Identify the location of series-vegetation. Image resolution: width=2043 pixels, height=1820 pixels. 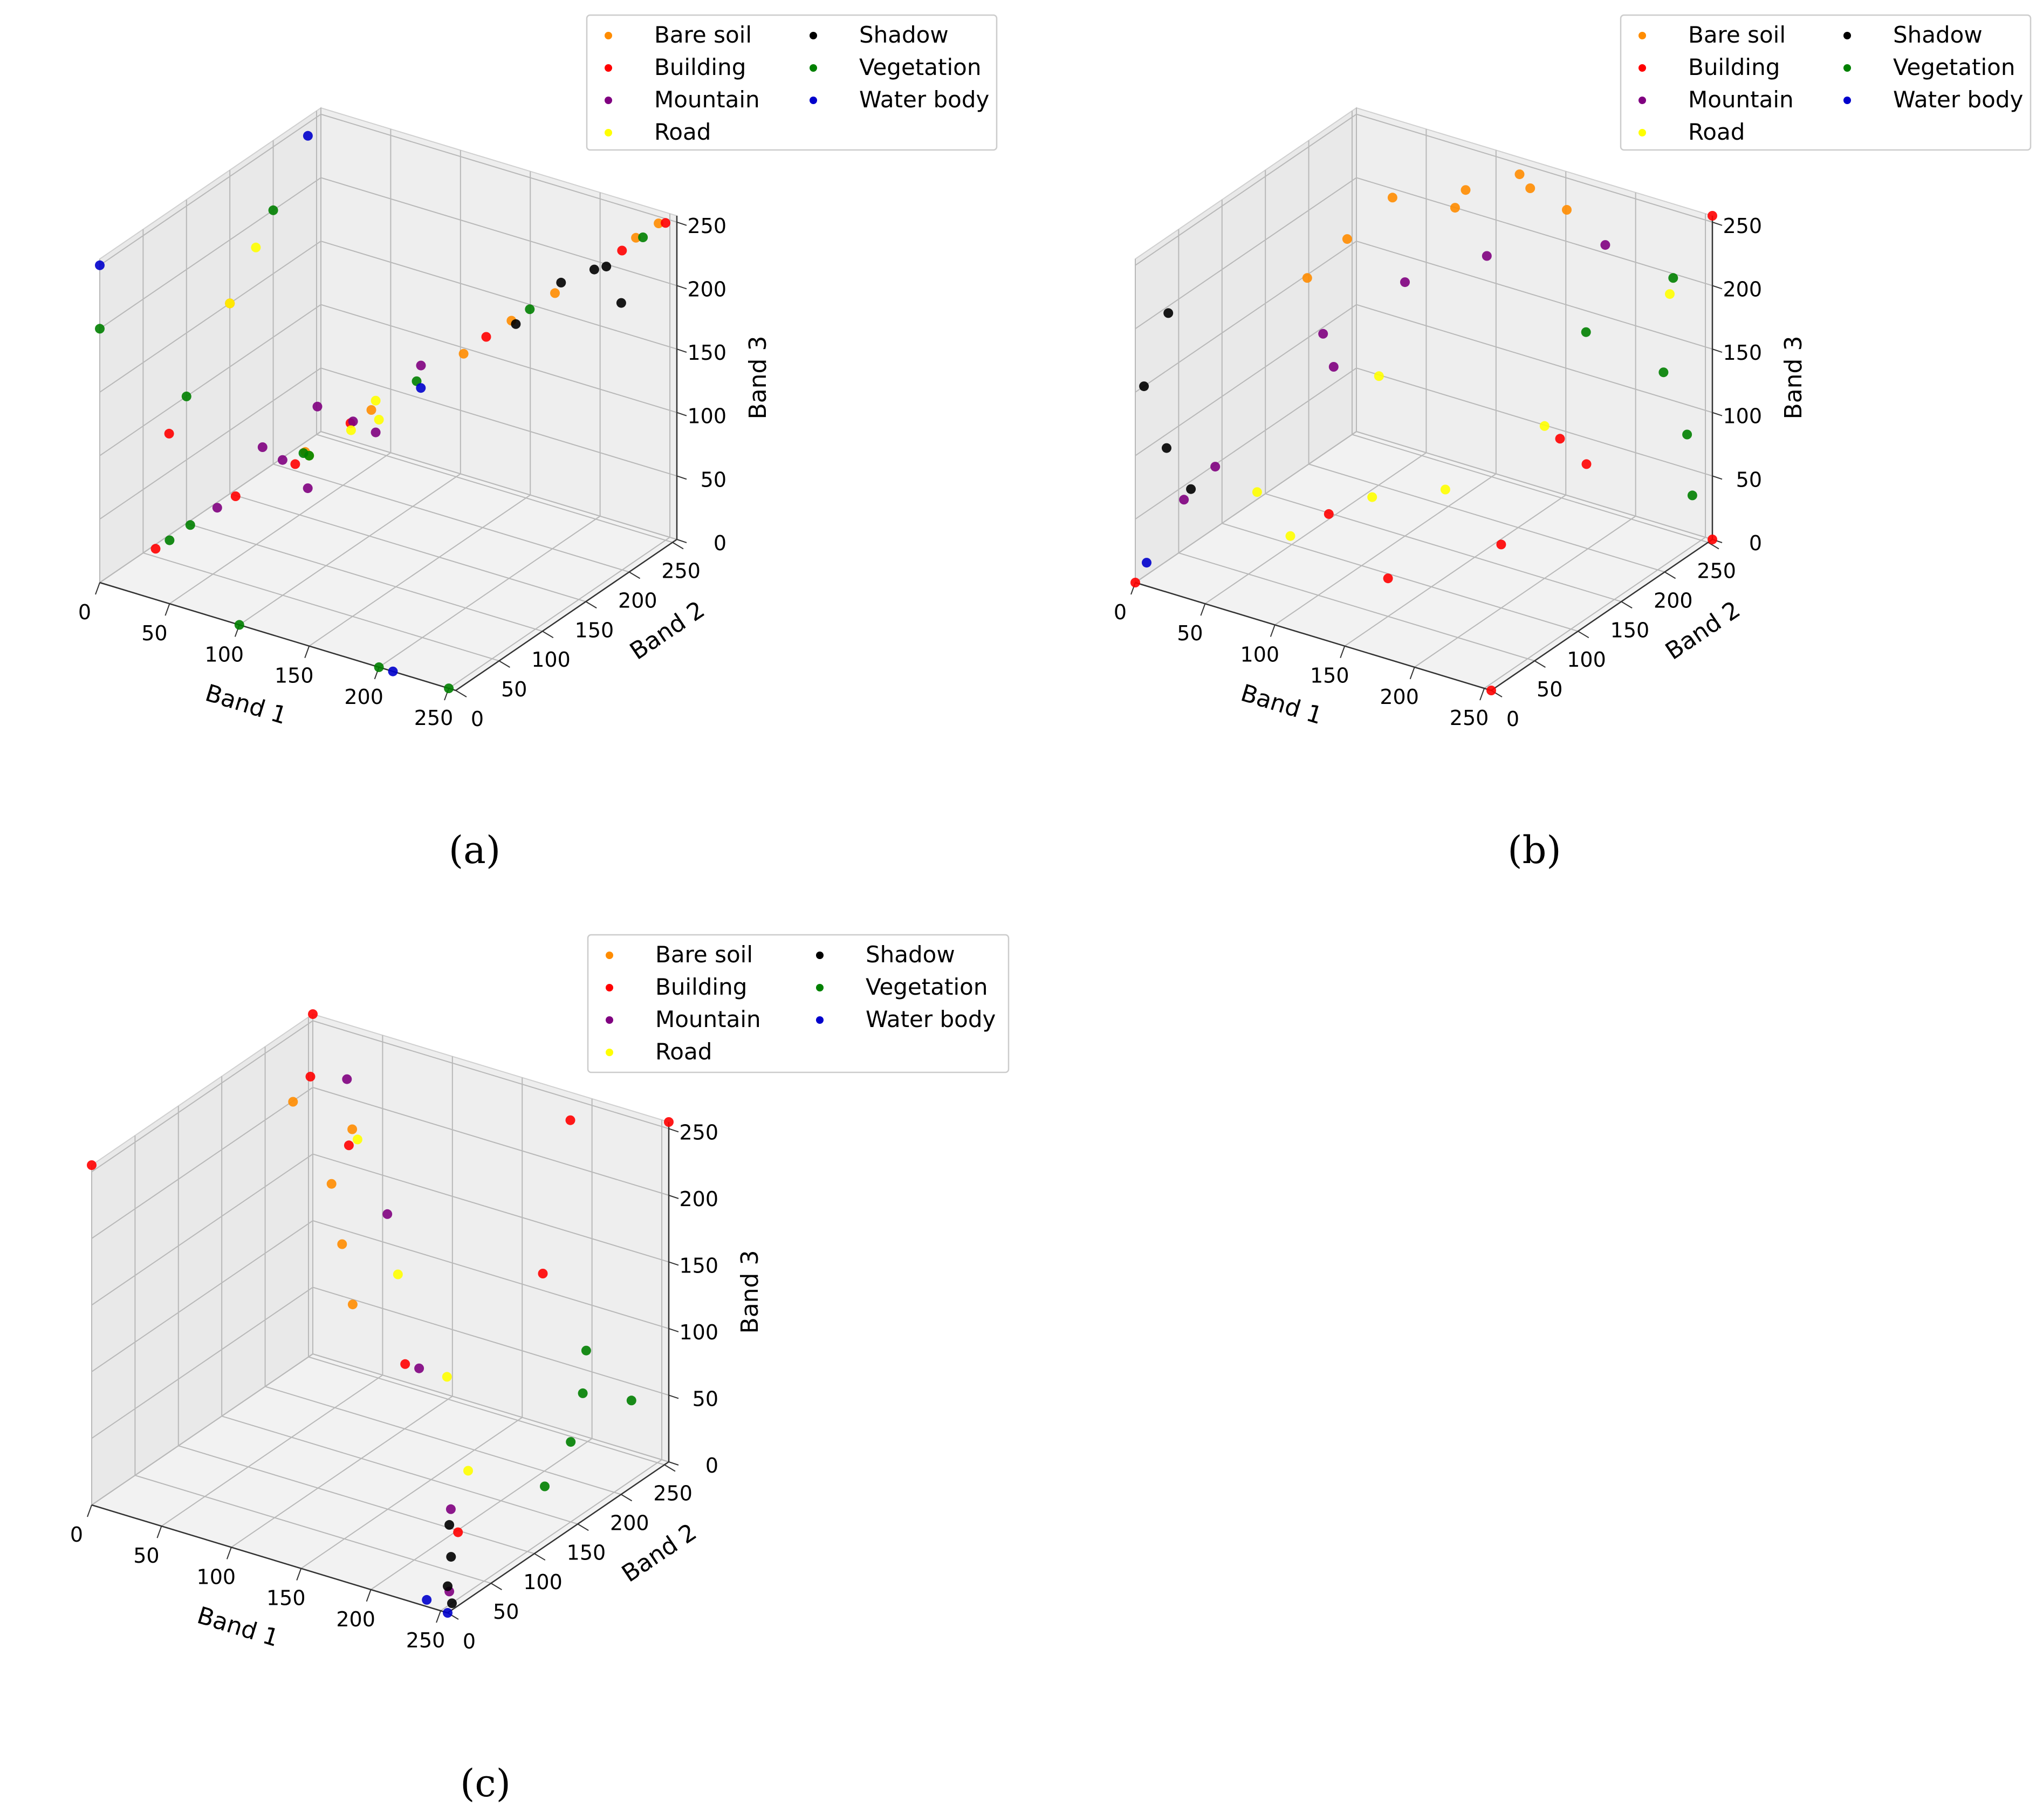
(588, 1418).